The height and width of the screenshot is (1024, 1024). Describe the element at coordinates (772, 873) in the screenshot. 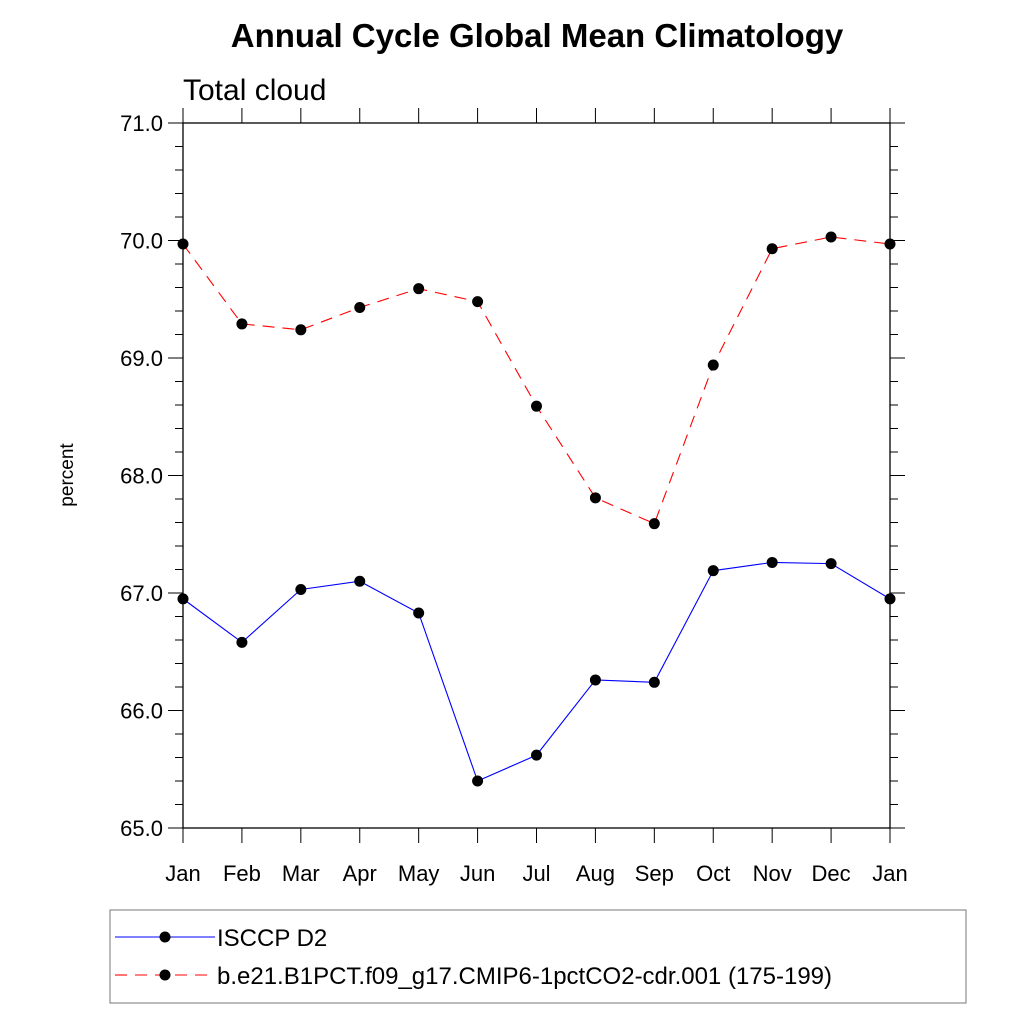

I see `x-tick-label: Nov` at that location.